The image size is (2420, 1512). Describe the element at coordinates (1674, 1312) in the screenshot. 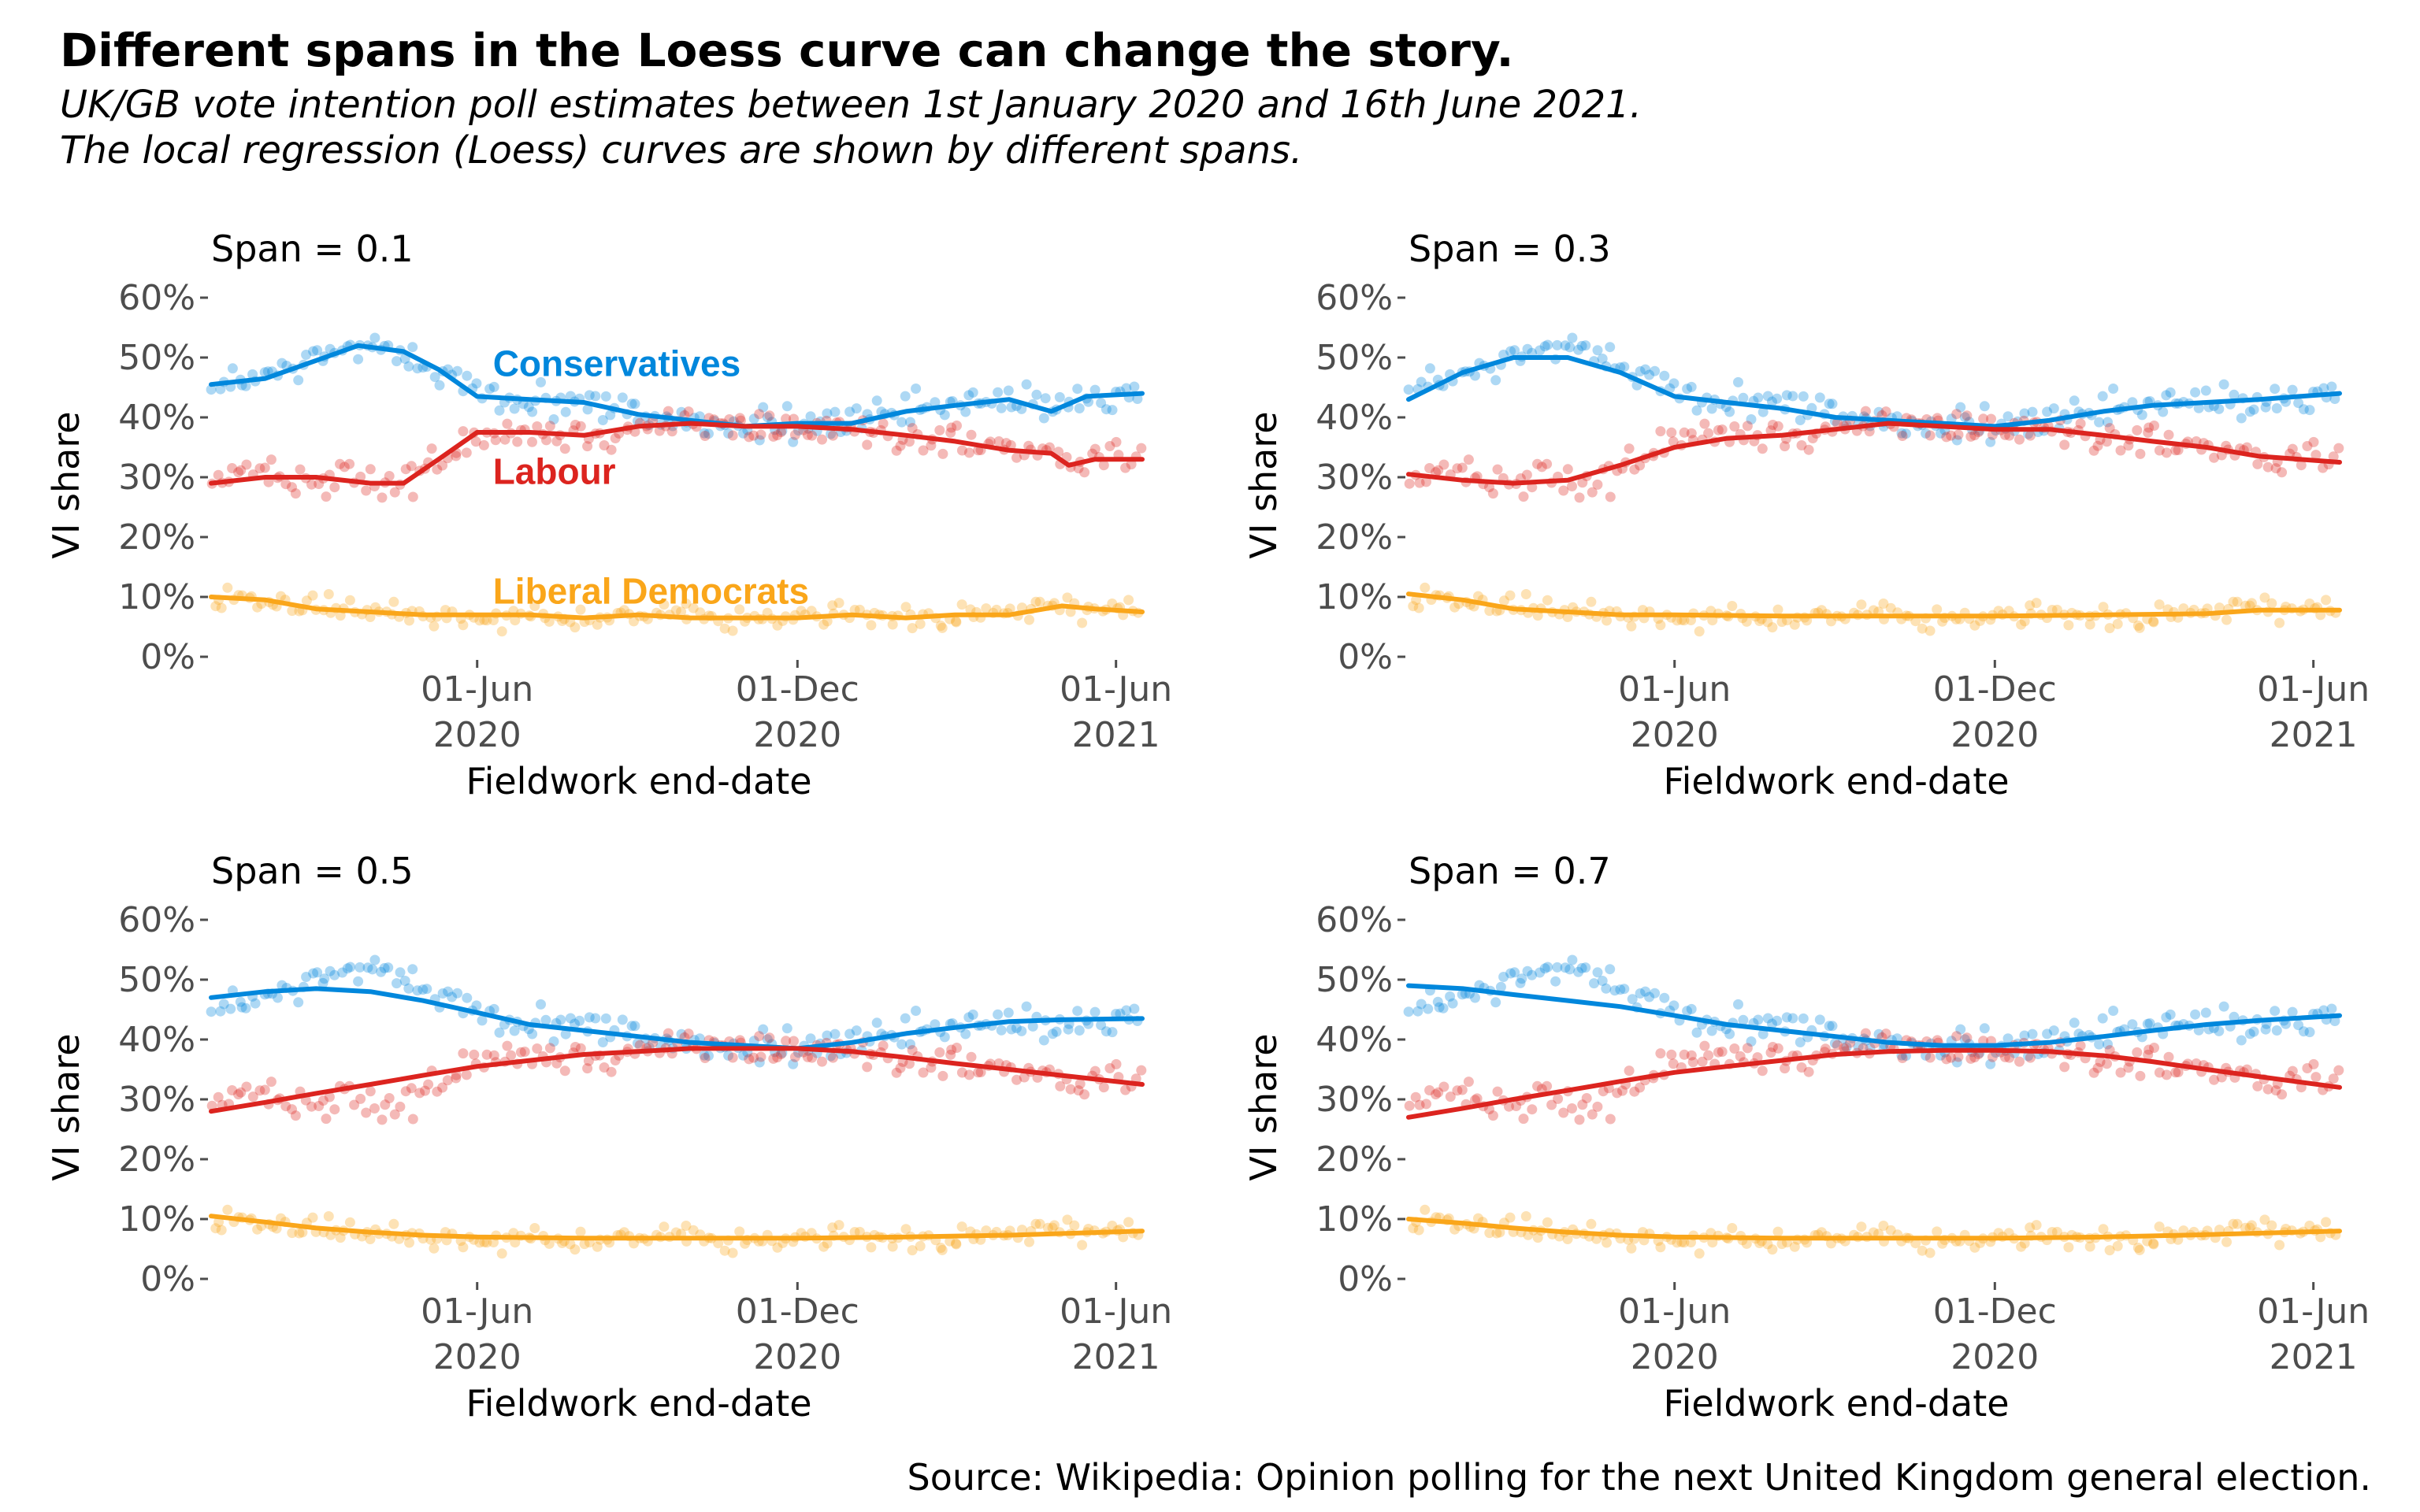

I see `x-tick-label: 01-Jun` at that location.